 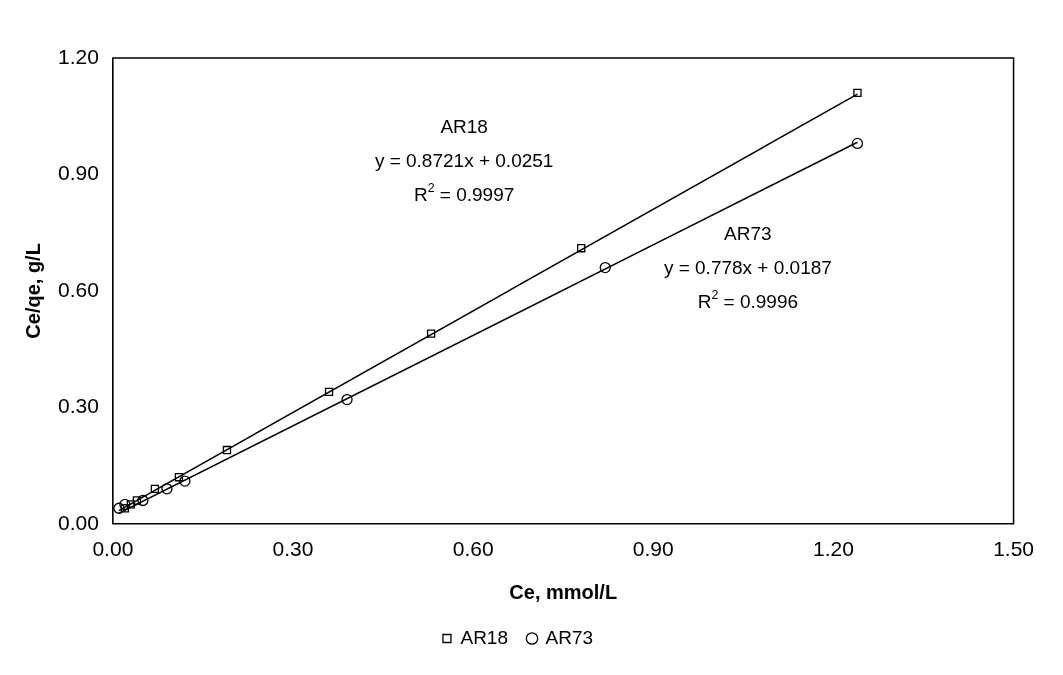 I want to click on y-tick-label: 0.60, so click(x=78, y=289).